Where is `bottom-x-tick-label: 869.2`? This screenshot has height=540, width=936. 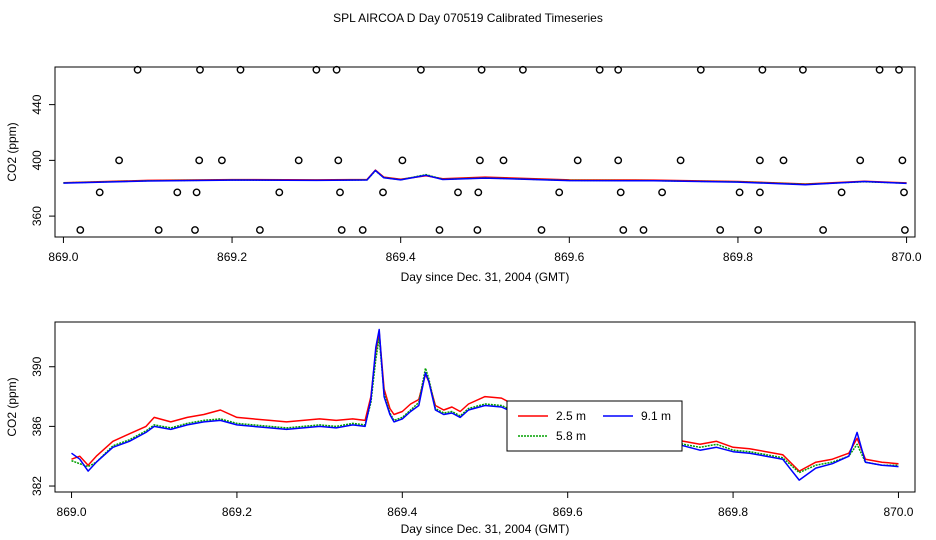 bottom-x-tick-label: 869.2 is located at coordinates (237, 512).